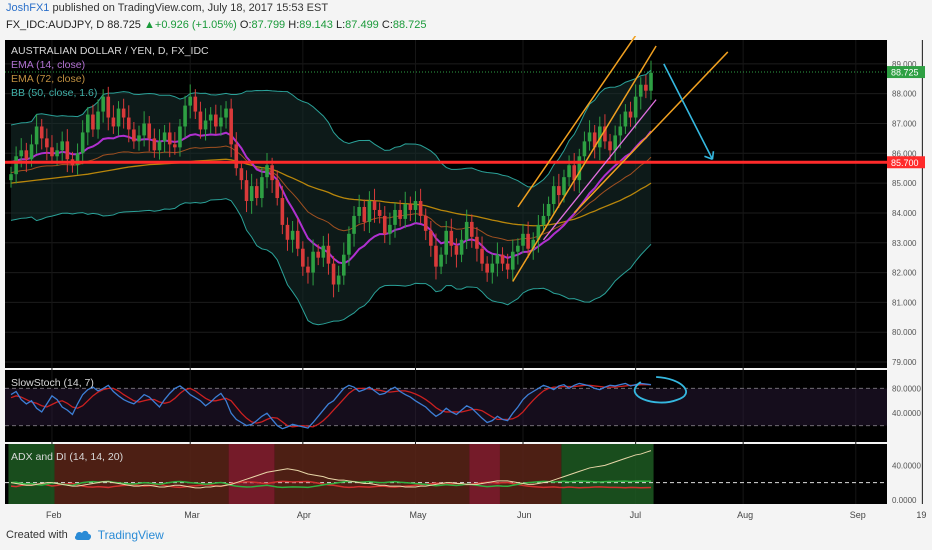  What do you see at coordinates (304, 515) in the screenshot?
I see `x-tick-label: Apr` at bounding box center [304, 515].